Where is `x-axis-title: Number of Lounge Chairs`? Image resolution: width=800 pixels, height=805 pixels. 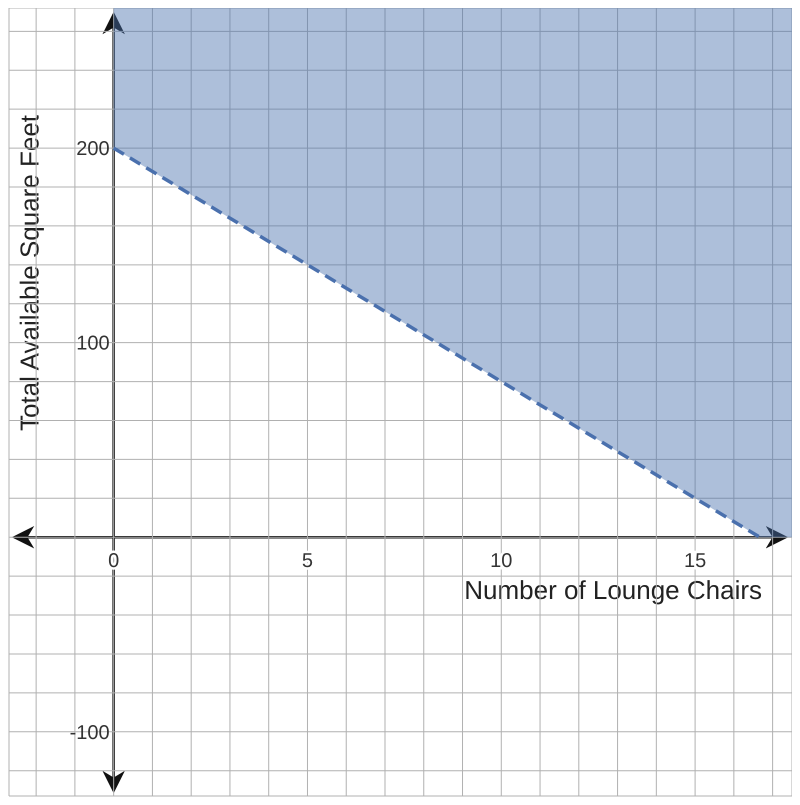
x-axis-title: Number of Lounge Chairs is located at coordinates (612, 590).